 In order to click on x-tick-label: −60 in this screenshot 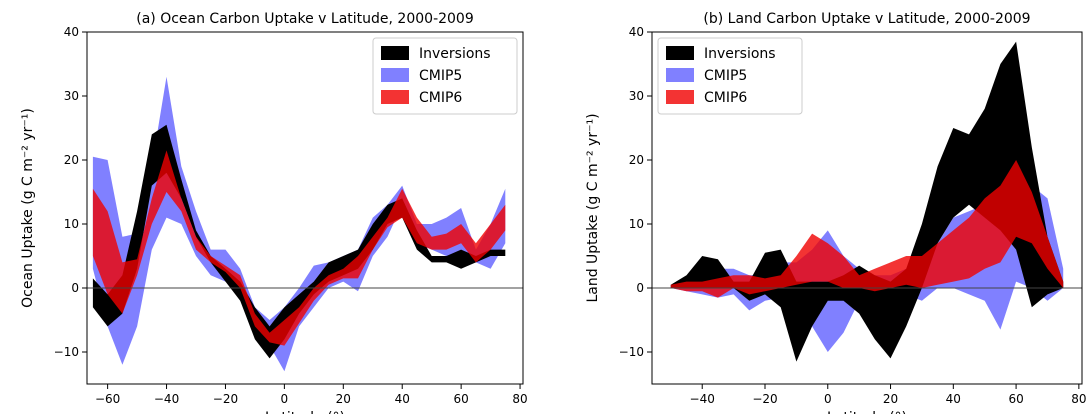, I will do `click(107, 399)`.